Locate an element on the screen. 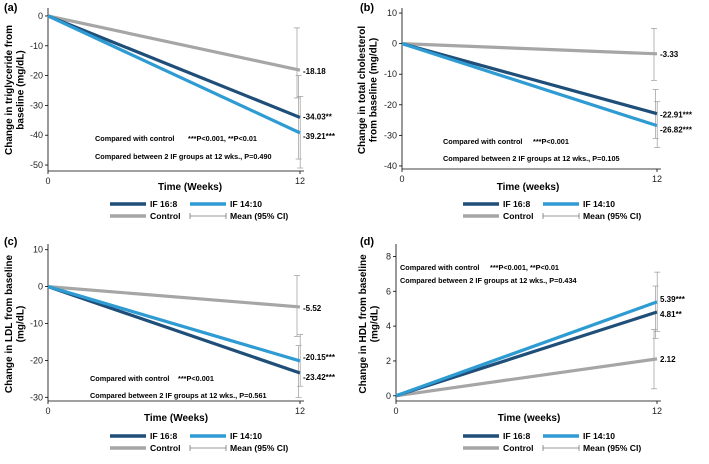  y-axis-label-line: Change in total cholesterol is located at coordinates (362, 90).